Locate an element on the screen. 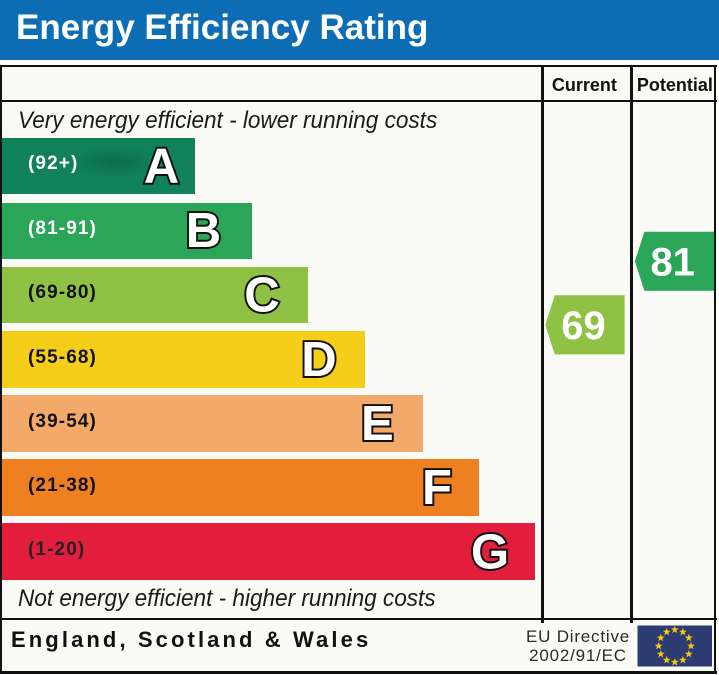  svg-text: 81 is located at coordinates (672, 262).